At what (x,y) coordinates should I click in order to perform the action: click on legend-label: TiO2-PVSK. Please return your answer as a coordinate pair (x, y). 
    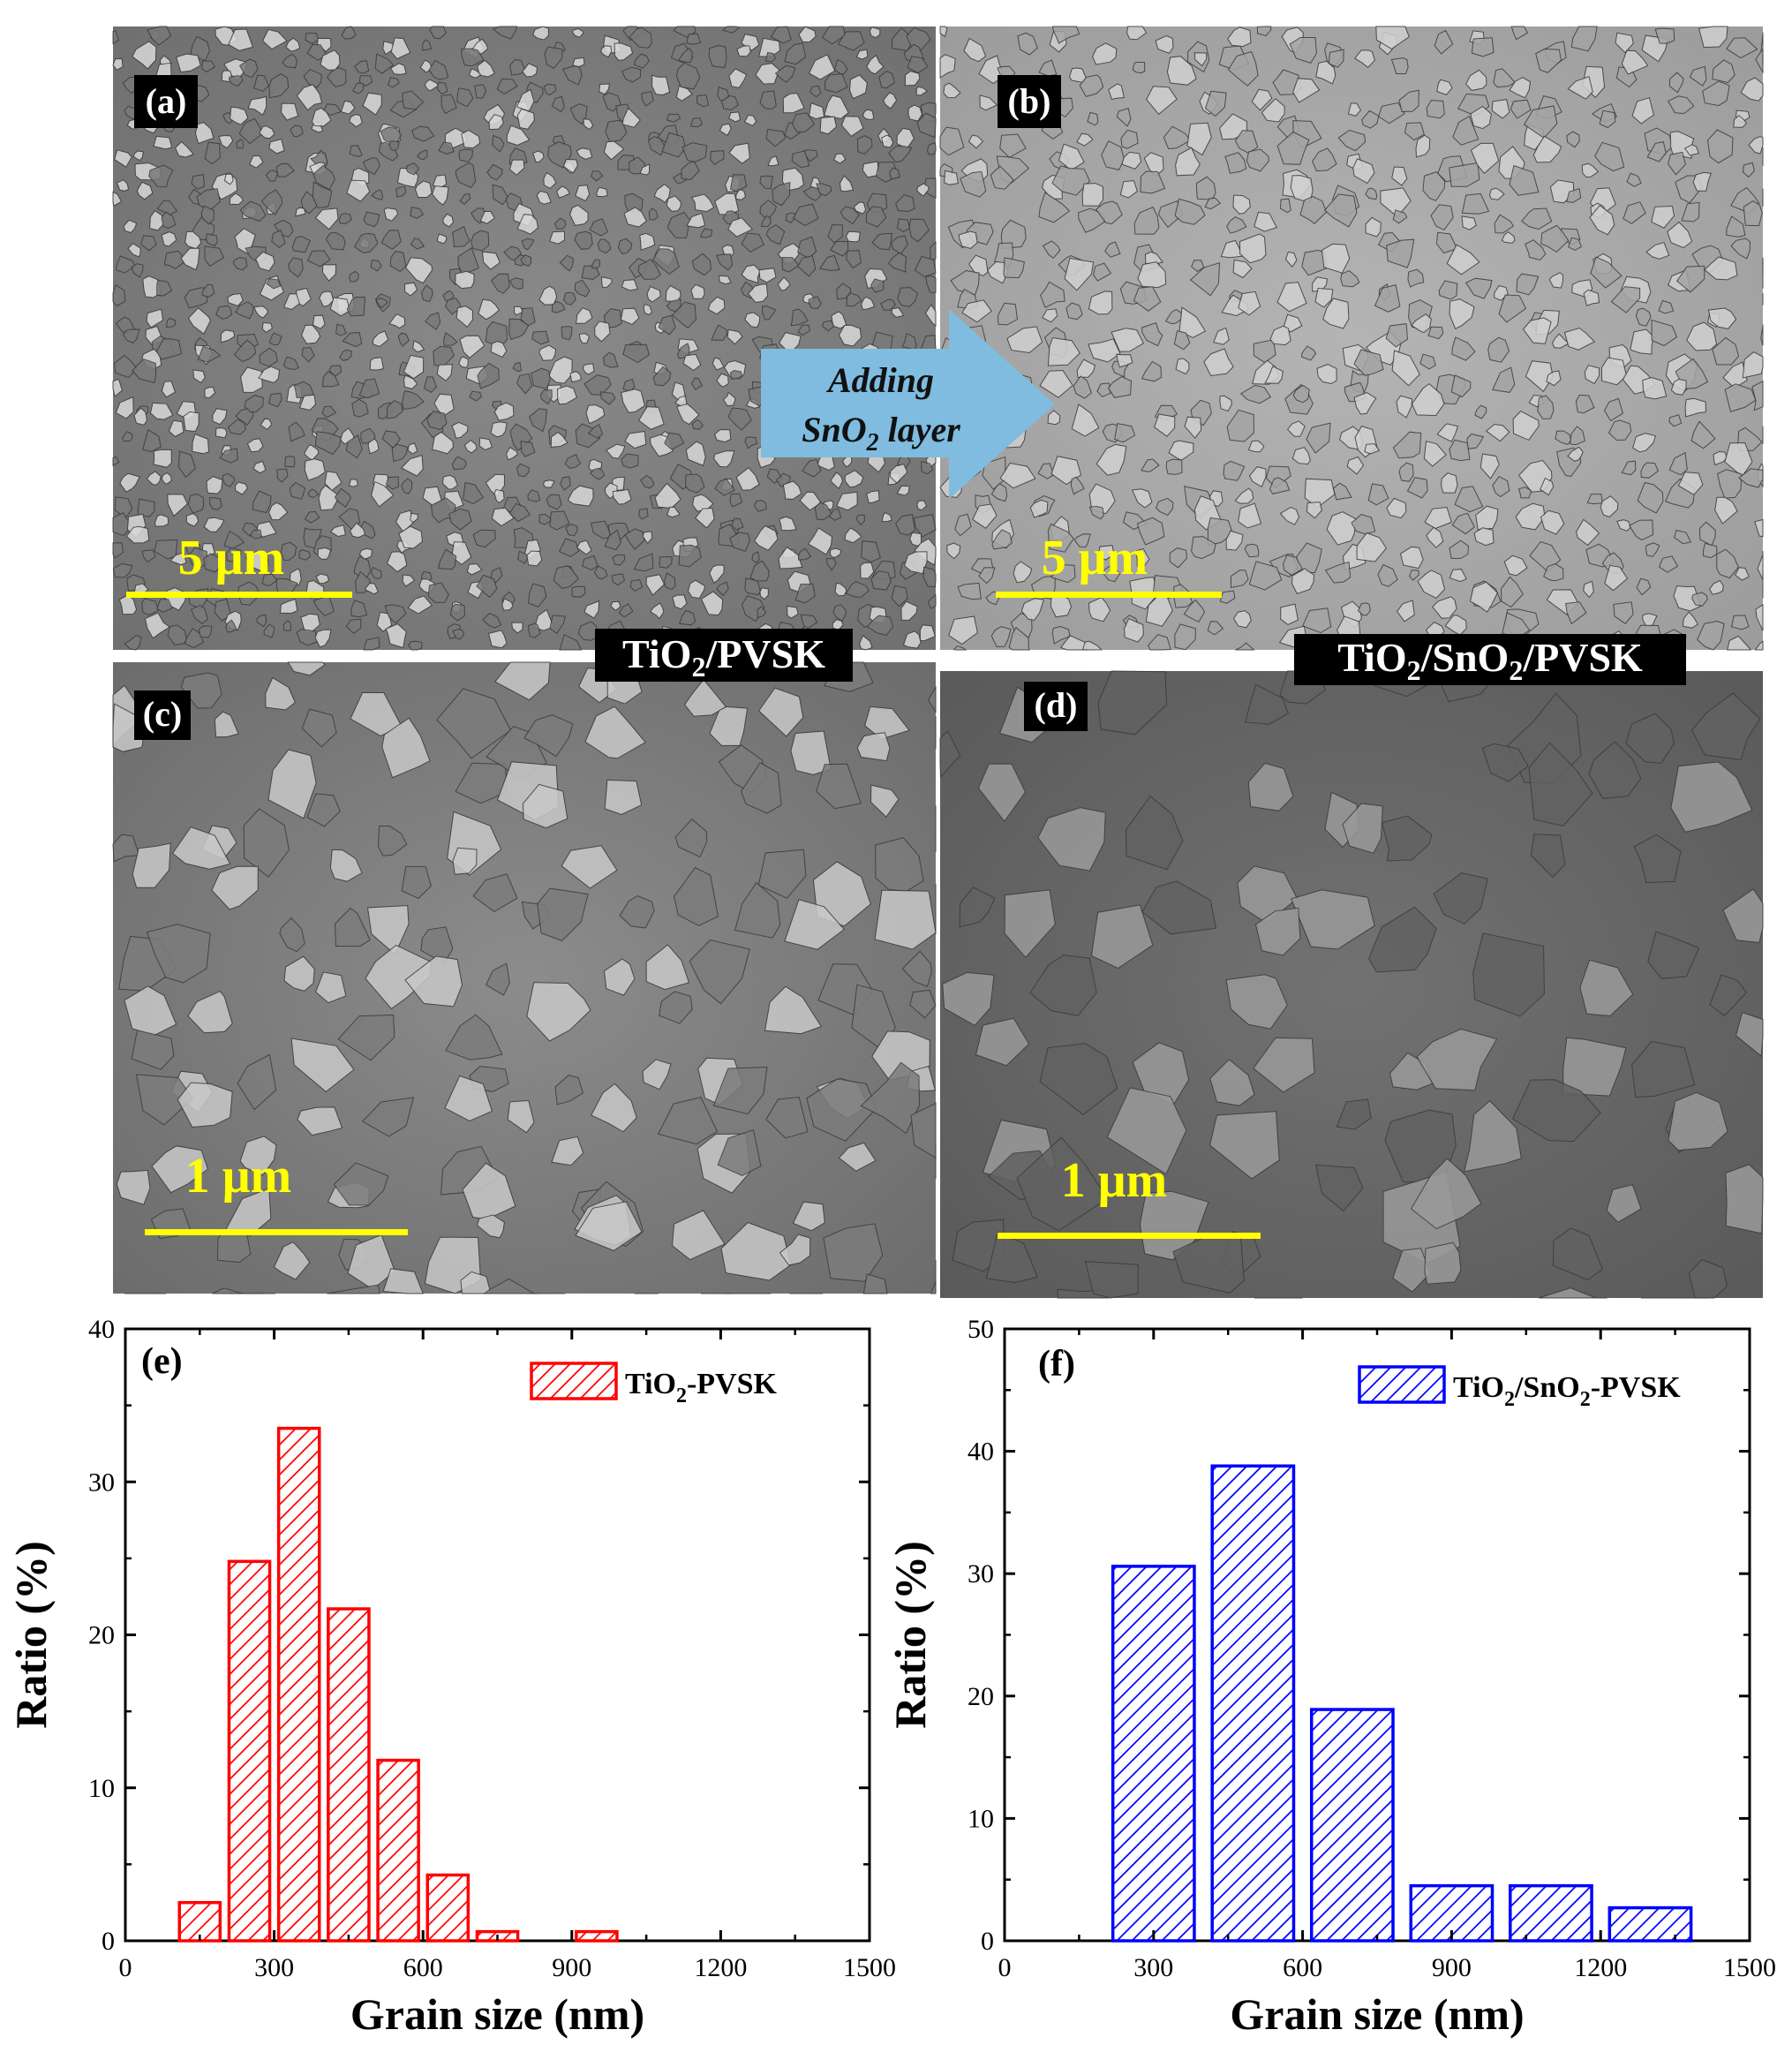
    Looking at the image, I should click on (701, 1387).